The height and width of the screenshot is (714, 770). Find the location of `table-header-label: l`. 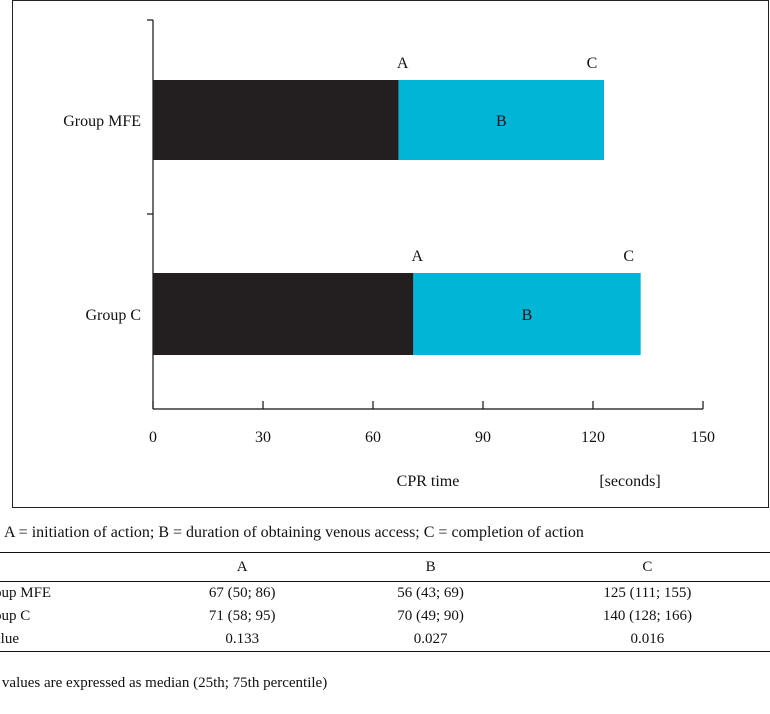

table-header-label: l is located at coordinates (74, 567).